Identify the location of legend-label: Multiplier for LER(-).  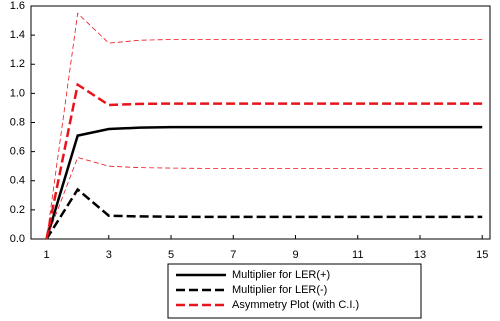
(279, 290).